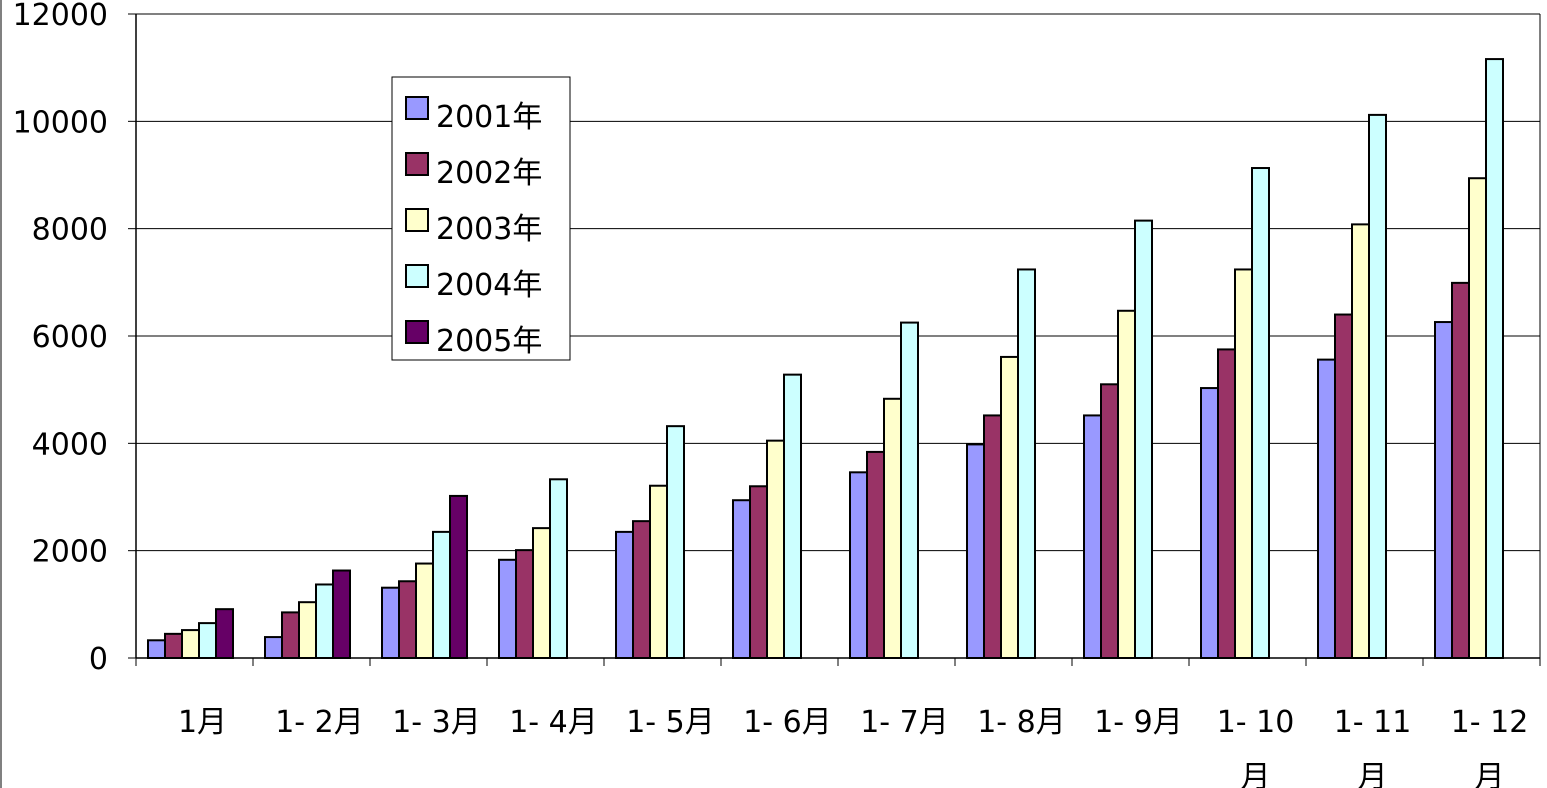 The image size is (1547, 788). Describe the element at coordinates (1256, 722) in the screenshot. I see `x-tick-label: 1- 10` at that location.